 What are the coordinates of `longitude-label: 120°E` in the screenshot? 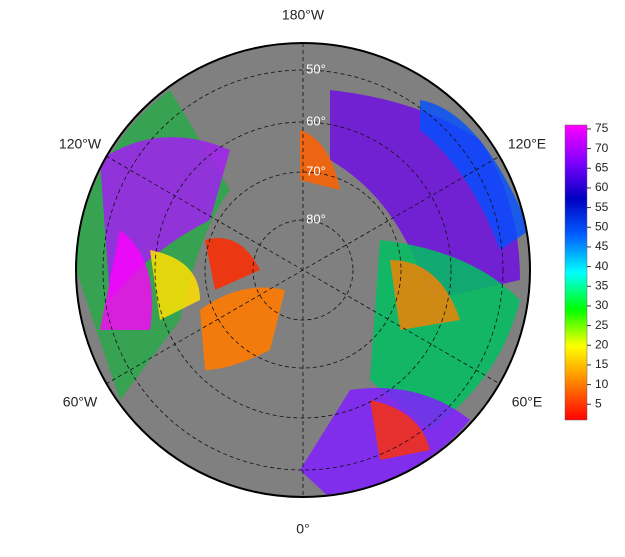 It's located at (527, 144).